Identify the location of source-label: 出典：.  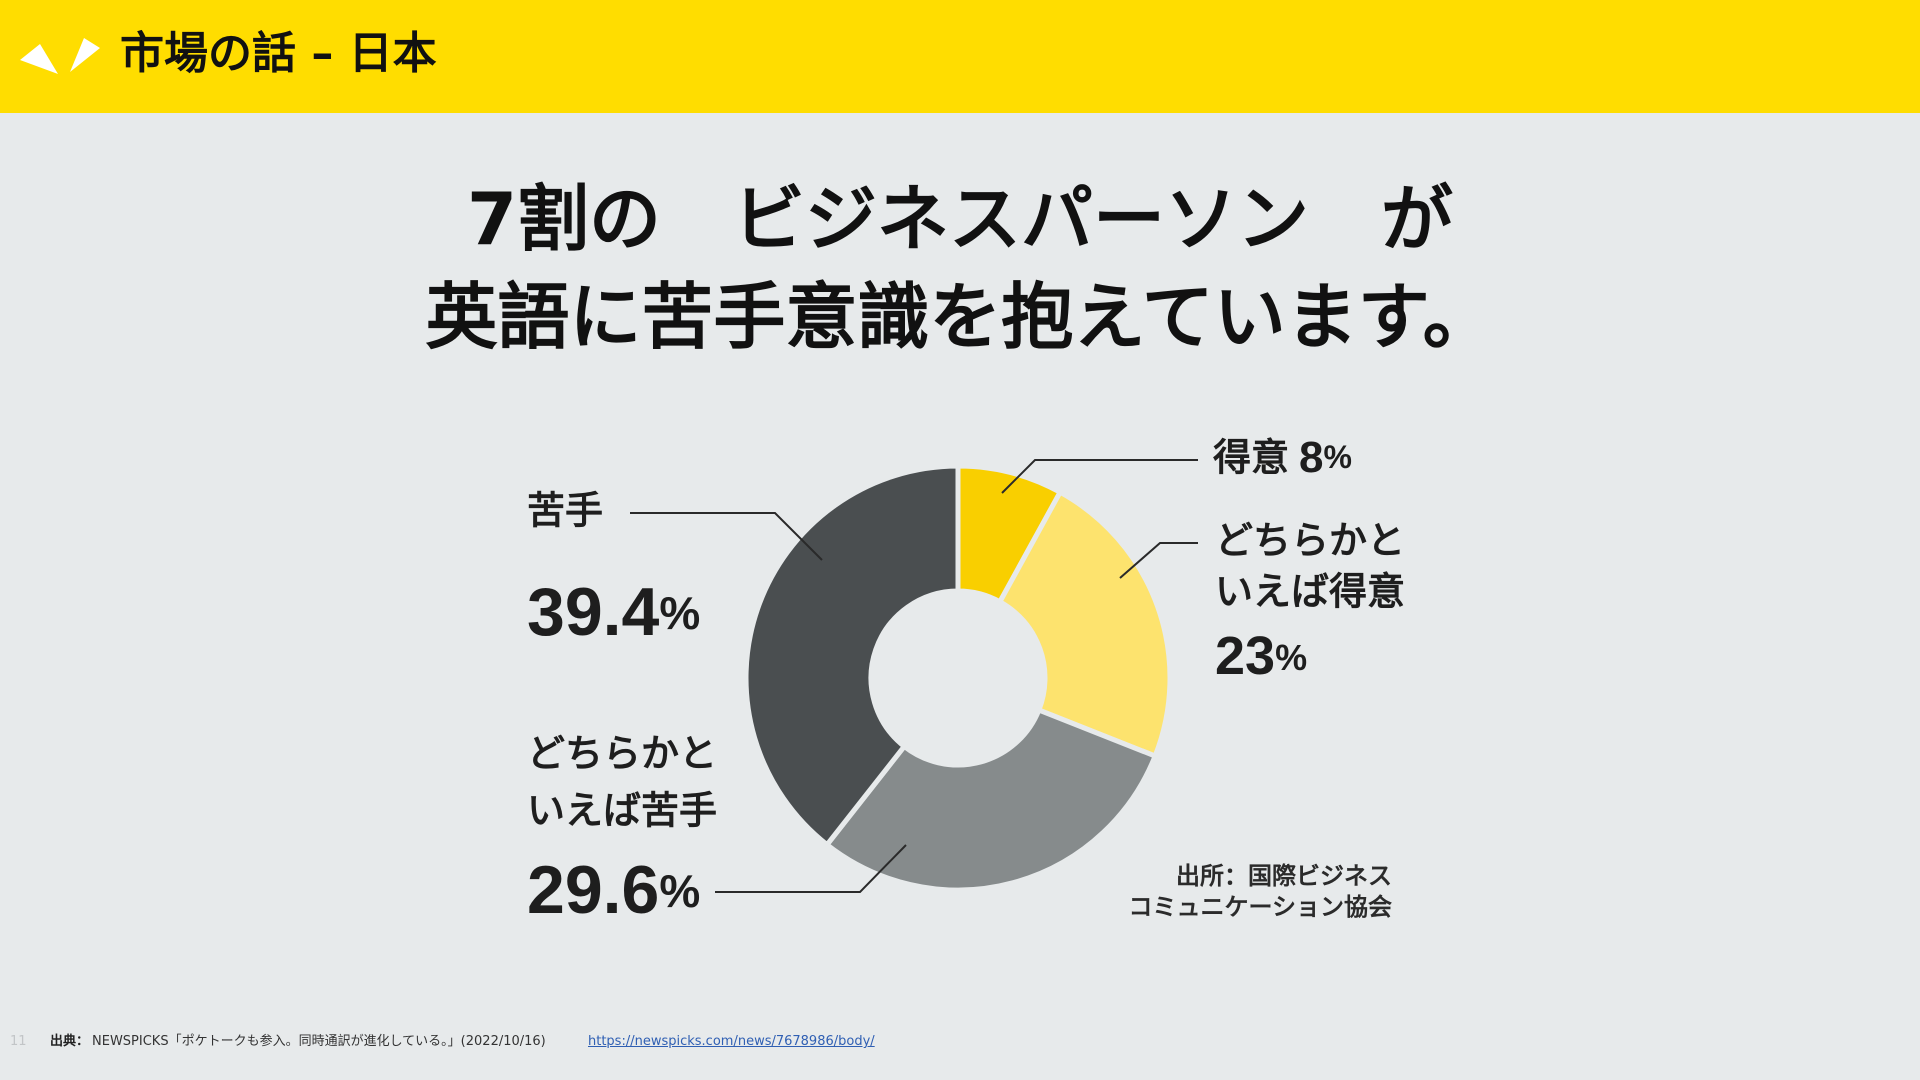
(70, 1041).